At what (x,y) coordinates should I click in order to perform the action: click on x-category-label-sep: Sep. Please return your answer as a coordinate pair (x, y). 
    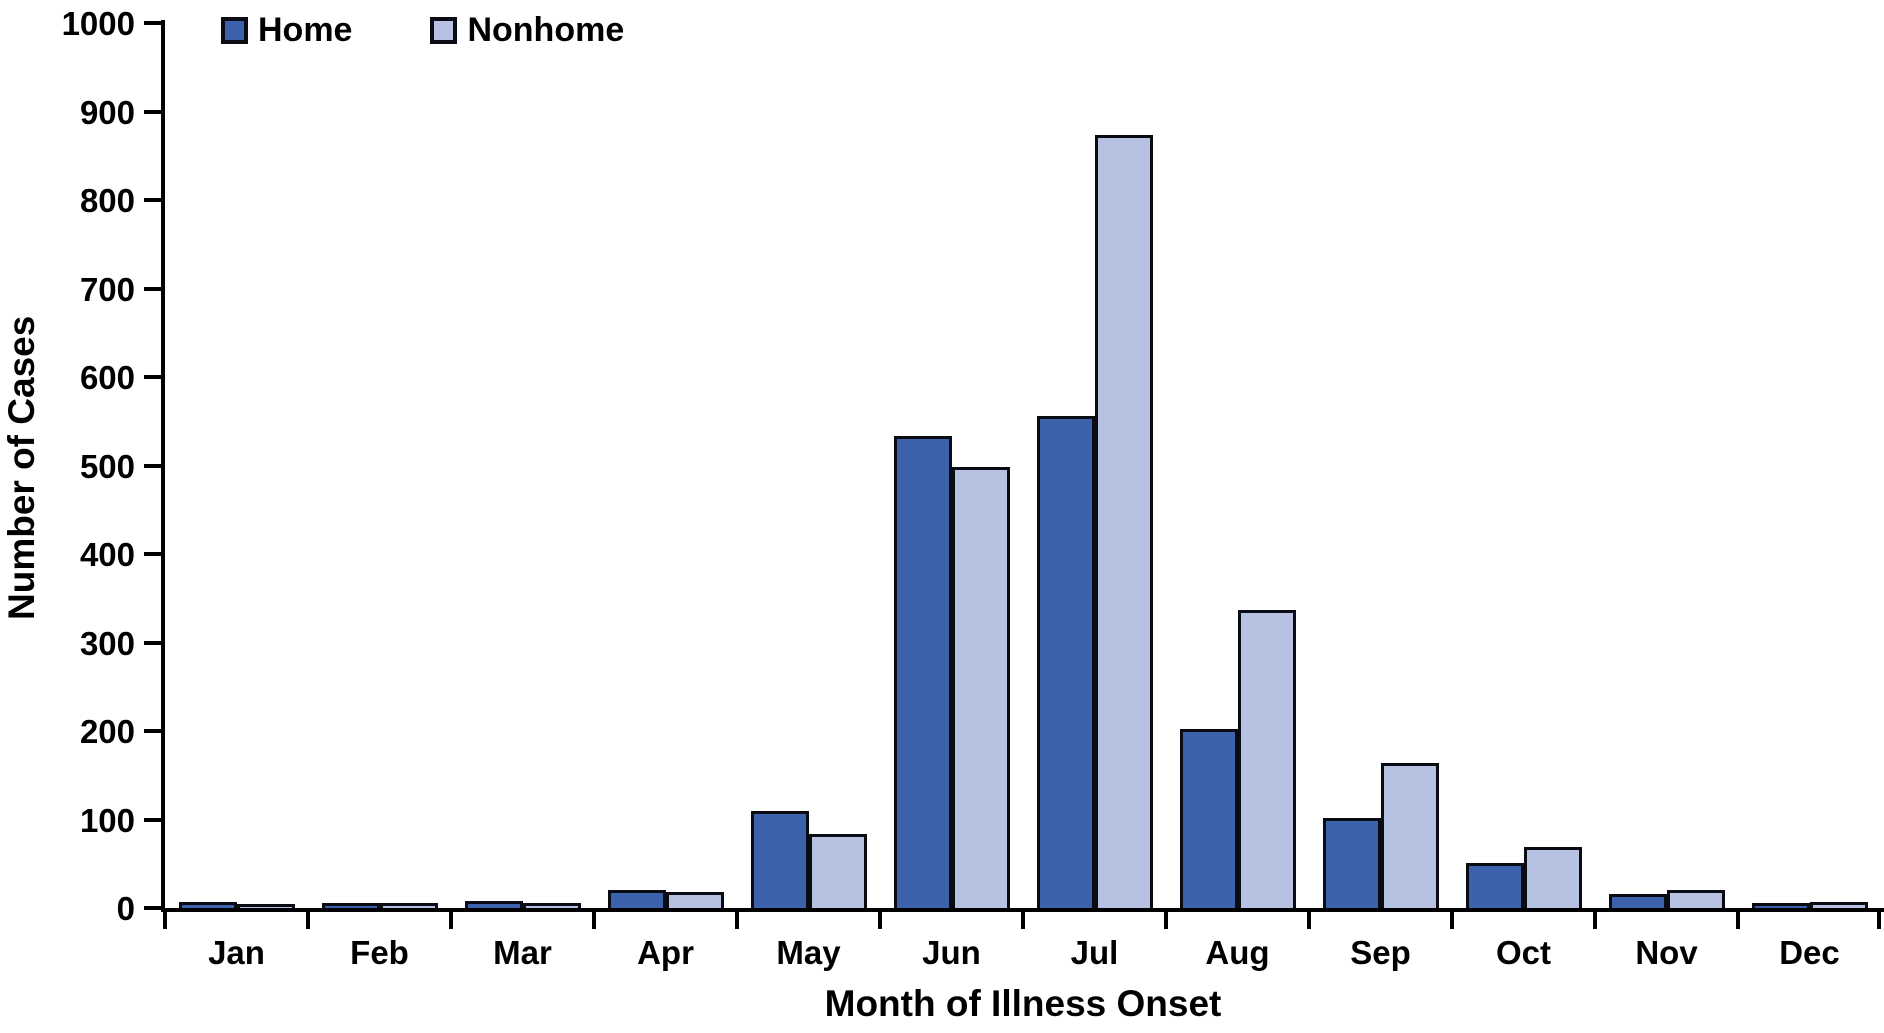
    Looking at the image, I should click on (1380, 952).